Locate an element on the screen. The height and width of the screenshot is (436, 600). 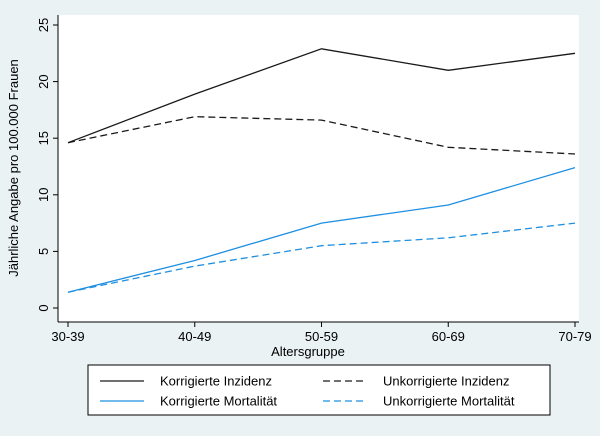
x-axis-ticks: 30-39 40-49 50-59 60-69 70-79 is located at coordinates (321, 333).